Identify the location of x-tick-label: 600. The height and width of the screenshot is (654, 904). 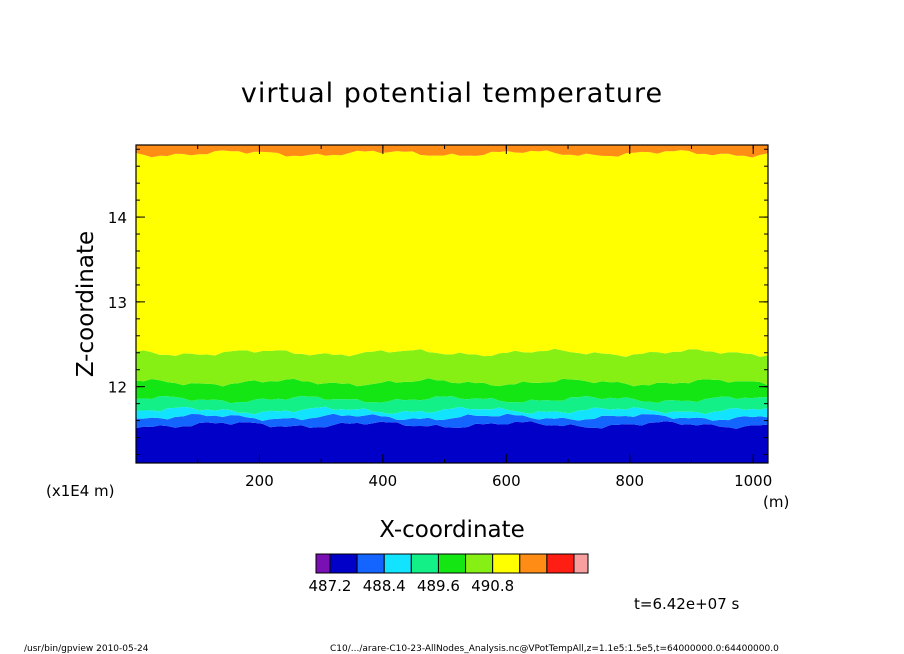
(506, 481).